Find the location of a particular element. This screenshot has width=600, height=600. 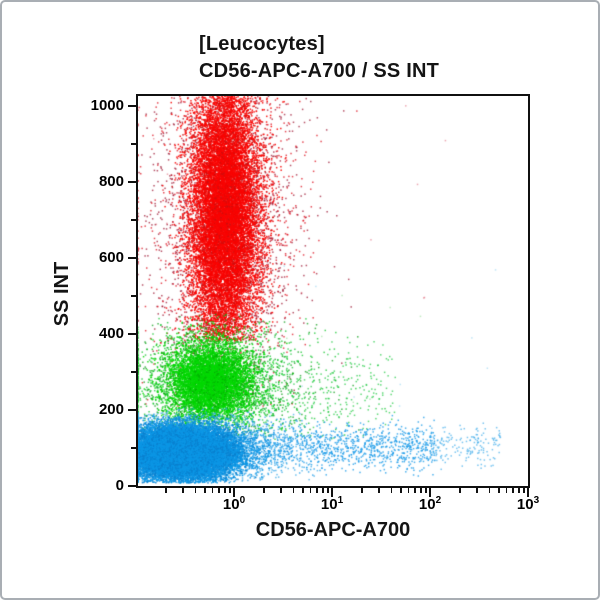

x-tick-label: 10³ is located at coordinates (528, 504).